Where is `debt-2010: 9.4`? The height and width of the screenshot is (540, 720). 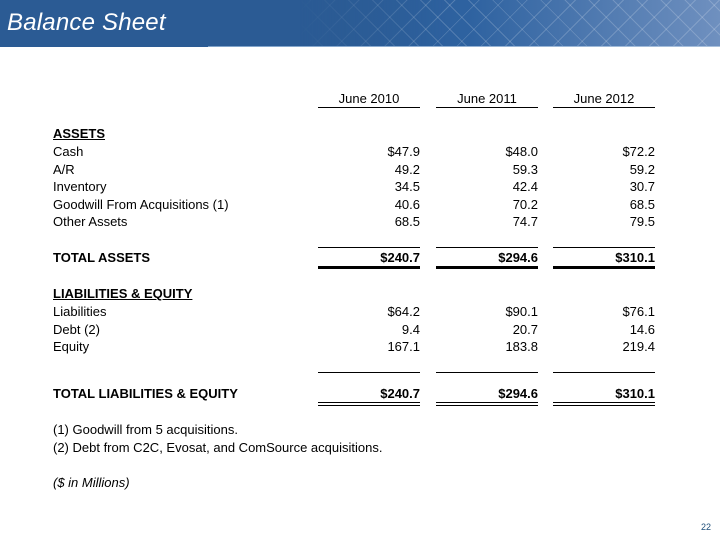
debt-2010: 9.4 is located at coordinates (410, 329).